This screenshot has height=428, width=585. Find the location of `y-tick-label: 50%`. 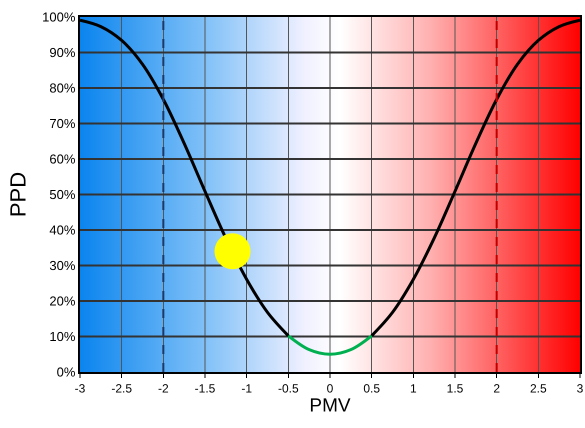

y-tick-label: 50% is located at coordinates (62, 194).